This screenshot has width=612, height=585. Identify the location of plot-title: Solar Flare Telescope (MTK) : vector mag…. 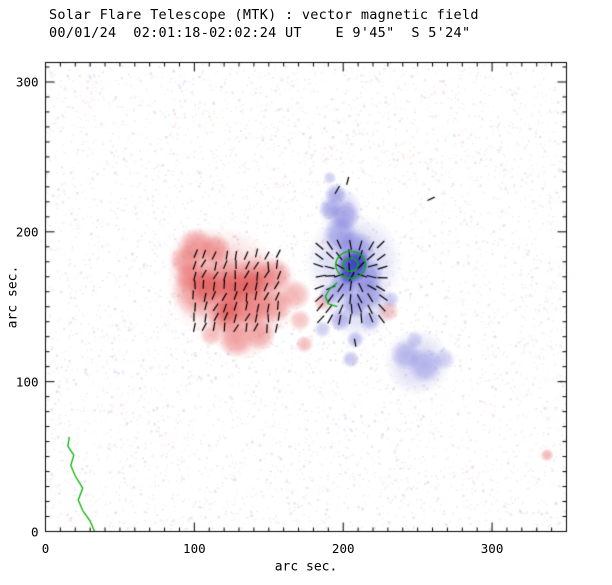
(264, 15).